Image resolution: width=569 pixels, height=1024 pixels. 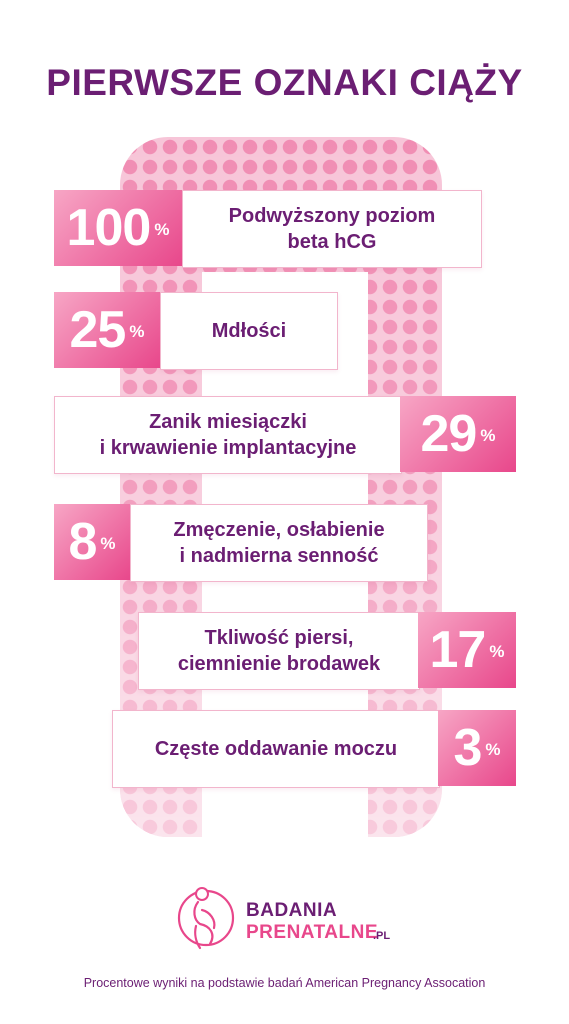 I want to click on stat-value: 29, so click(x=449, y=434).